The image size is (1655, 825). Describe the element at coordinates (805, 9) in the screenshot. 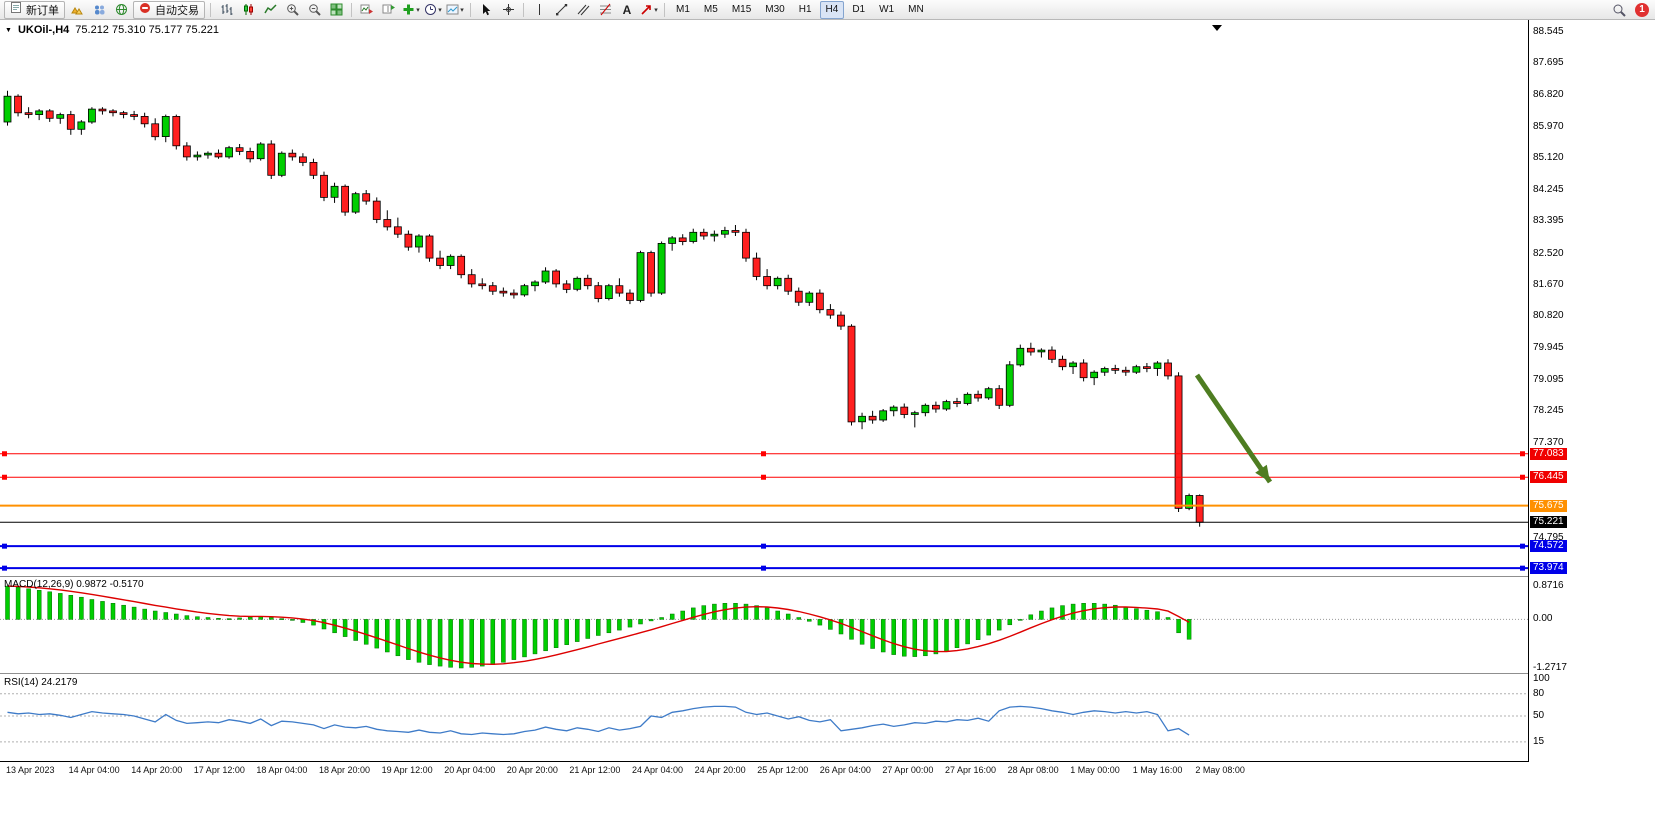

I see `timeframe-h1: H1` at that location.